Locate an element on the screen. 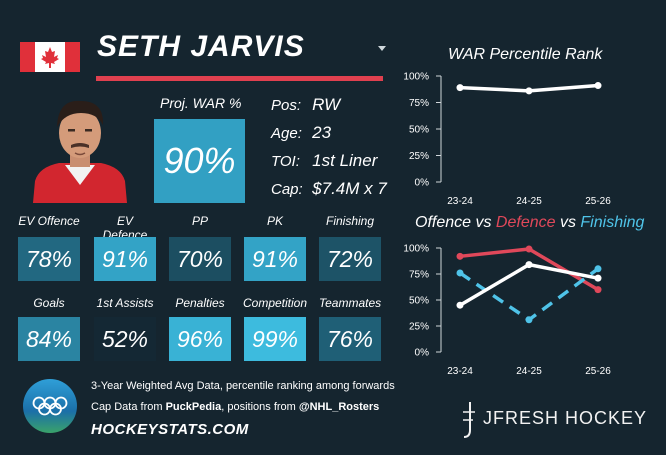 The height and width of the screenshot is (455, 666). chart-title-part: Defence is located at coordinates (525, 222).